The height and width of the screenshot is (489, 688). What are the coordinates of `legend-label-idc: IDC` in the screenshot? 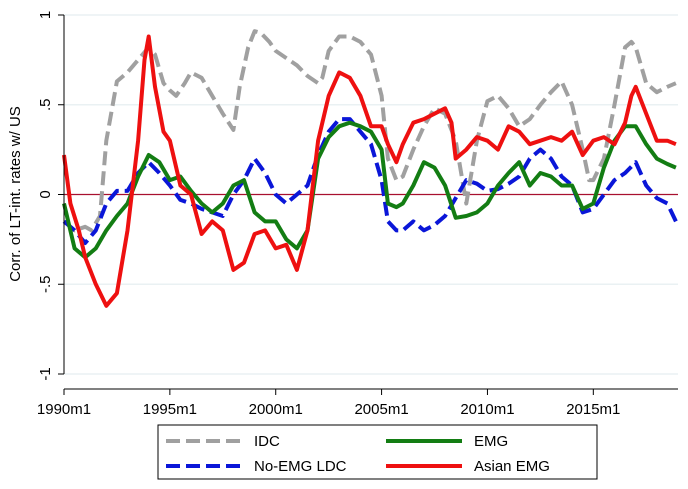 It's located at (267, 441).